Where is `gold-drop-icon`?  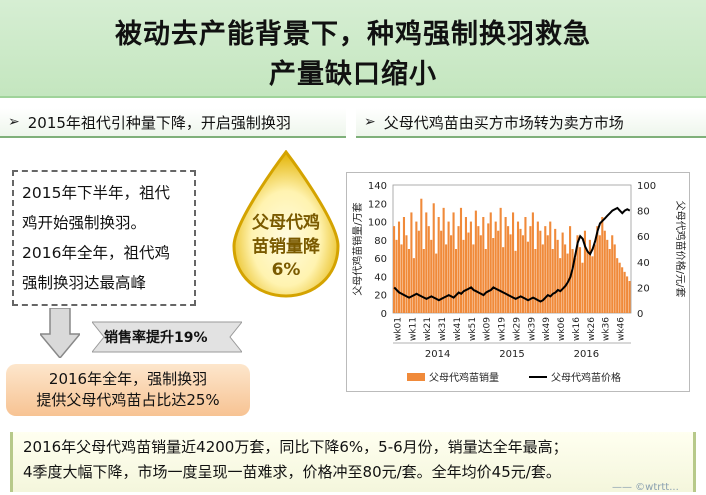
gold-drop-icon is located at coordinates (286, 224).